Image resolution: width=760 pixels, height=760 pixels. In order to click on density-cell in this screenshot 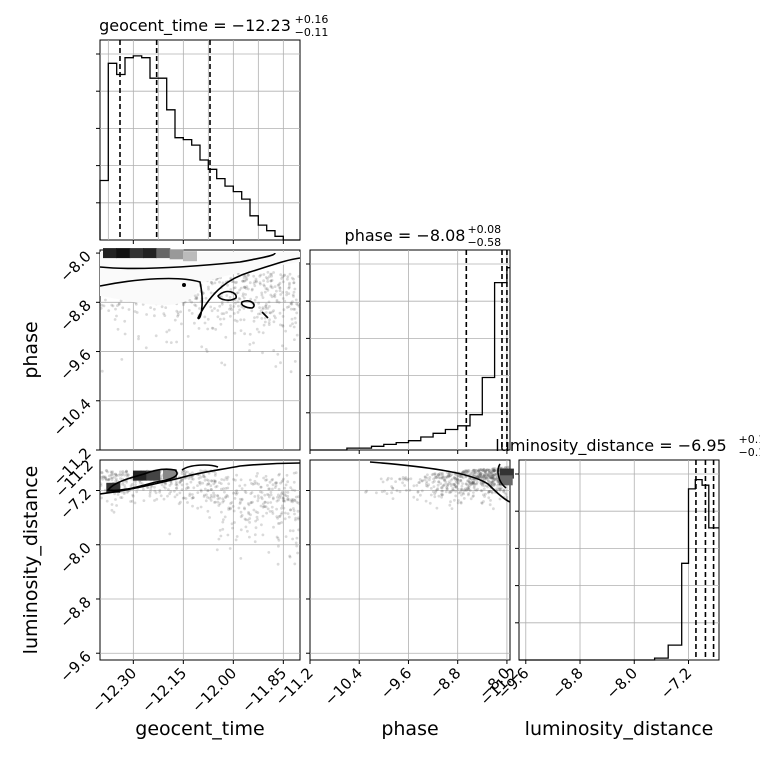, I will do `click(153, 475)`.